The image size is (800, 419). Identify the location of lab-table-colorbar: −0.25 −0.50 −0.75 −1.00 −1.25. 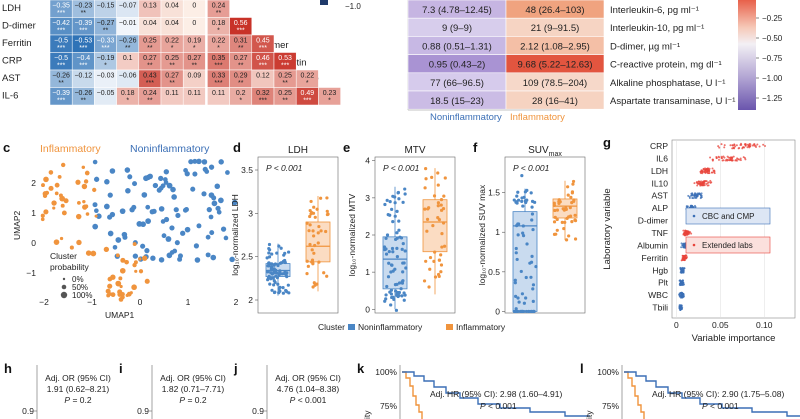
(760, 55).